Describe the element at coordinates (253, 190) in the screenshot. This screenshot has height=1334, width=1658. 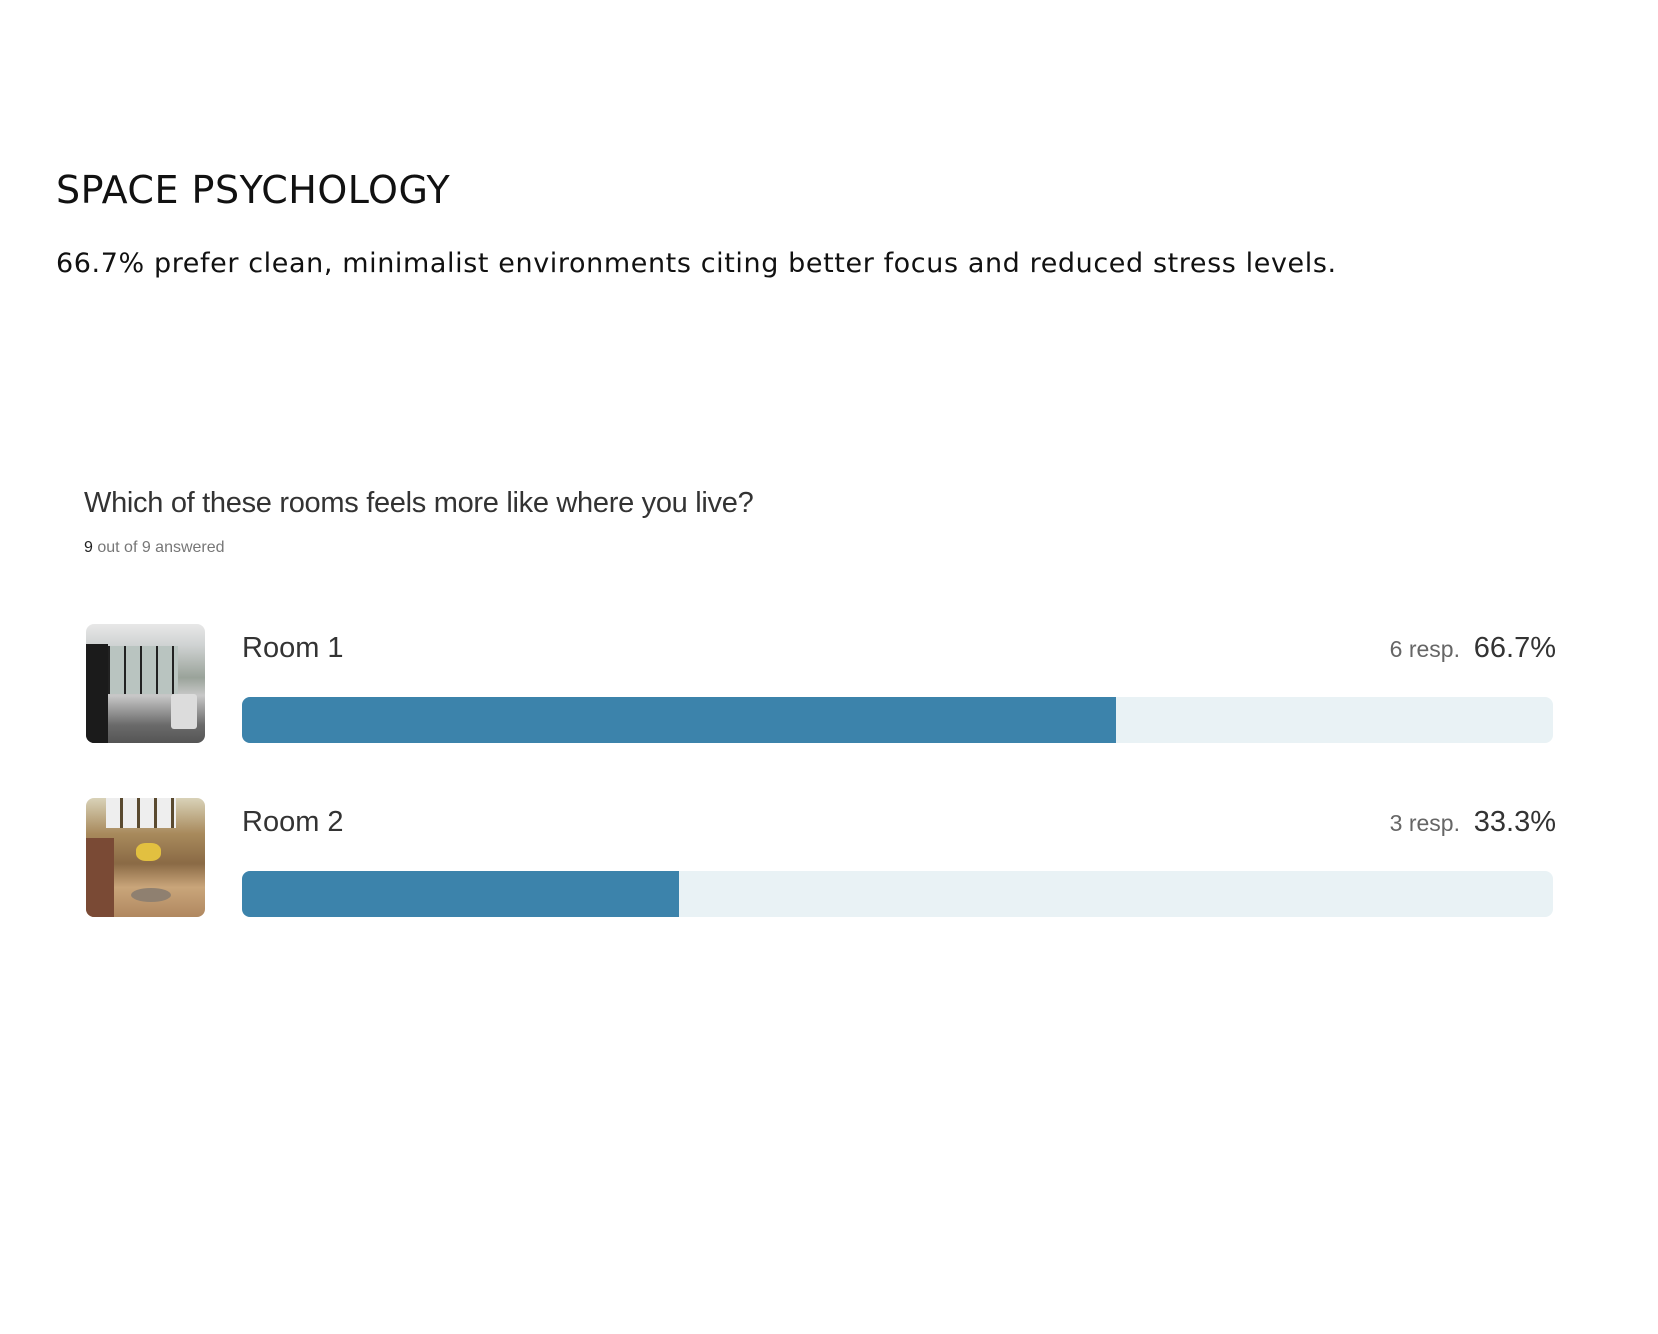
I see `section-title: SPACE PSYCHOLOGY` at that location.